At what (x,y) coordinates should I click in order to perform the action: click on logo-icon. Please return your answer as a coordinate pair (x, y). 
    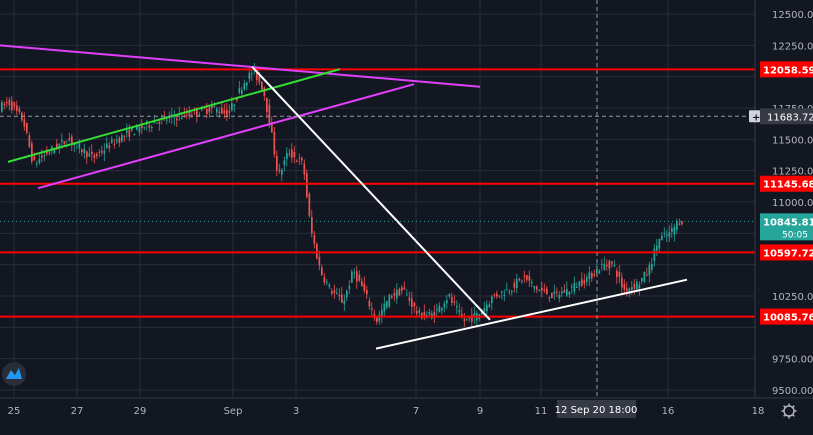
    Looking at the image, I should click on (14, 374).